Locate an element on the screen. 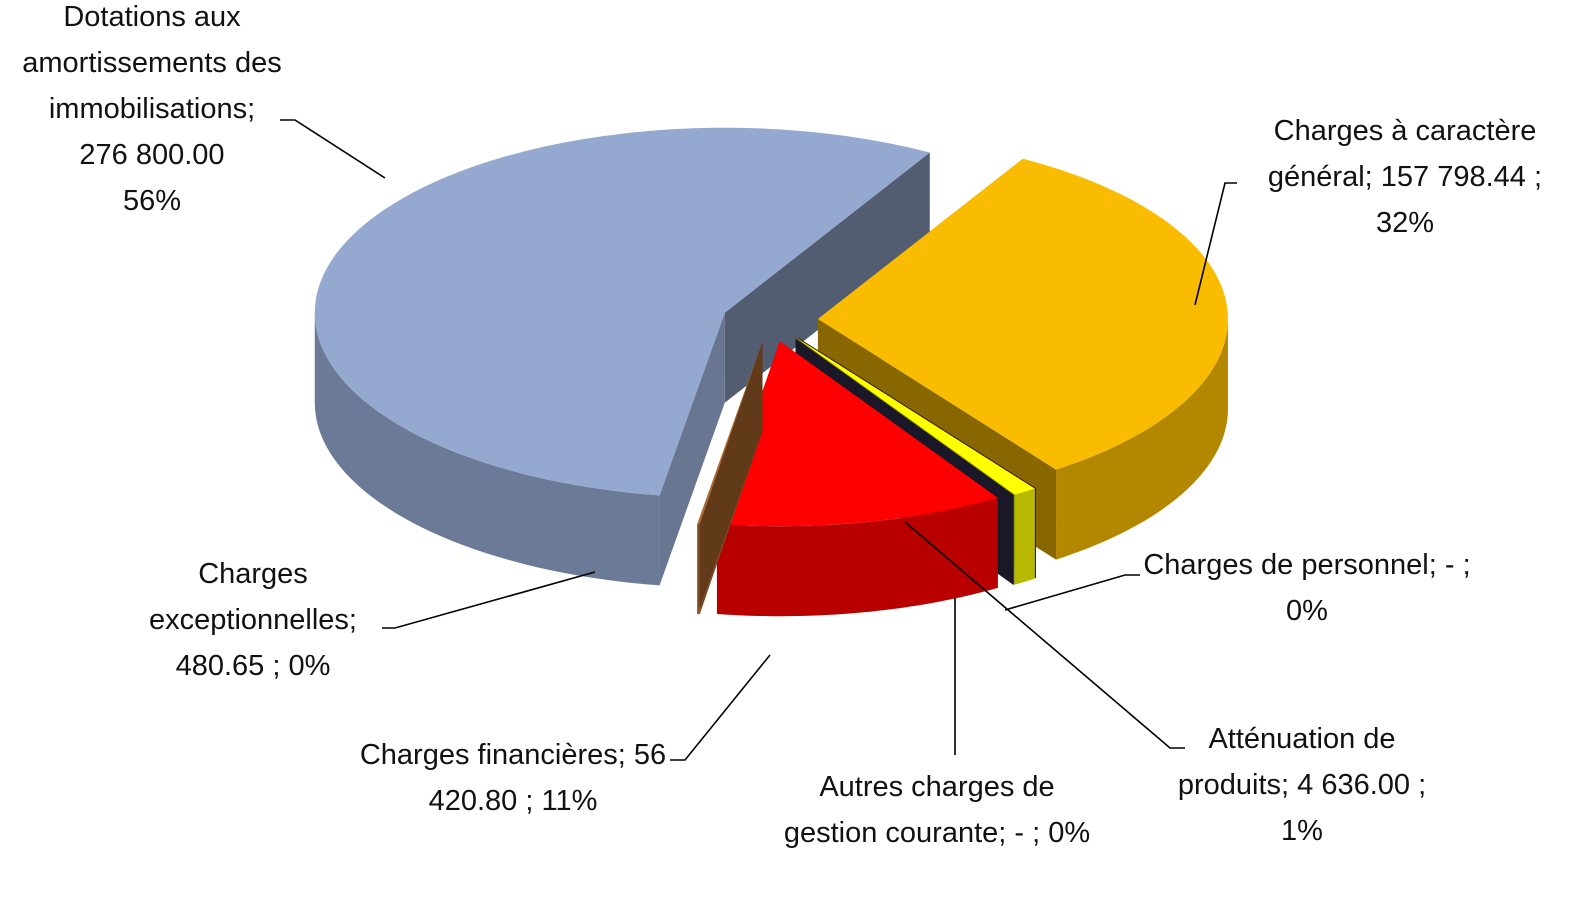 This screenshot has width=1573, height=898. label-part: 4 636.00 is located at coordinates (1354, 785).